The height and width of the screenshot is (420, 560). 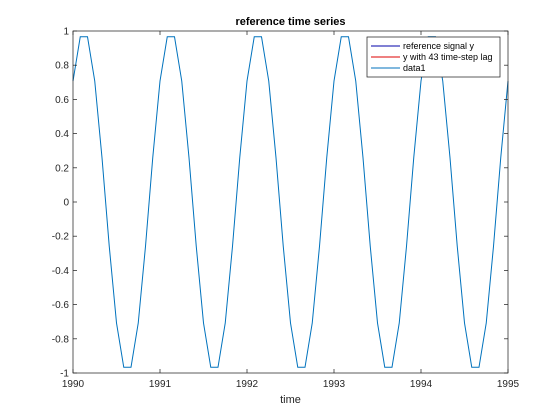 I want to click on x-tick-label: 1995, so click(x=508, y=384).